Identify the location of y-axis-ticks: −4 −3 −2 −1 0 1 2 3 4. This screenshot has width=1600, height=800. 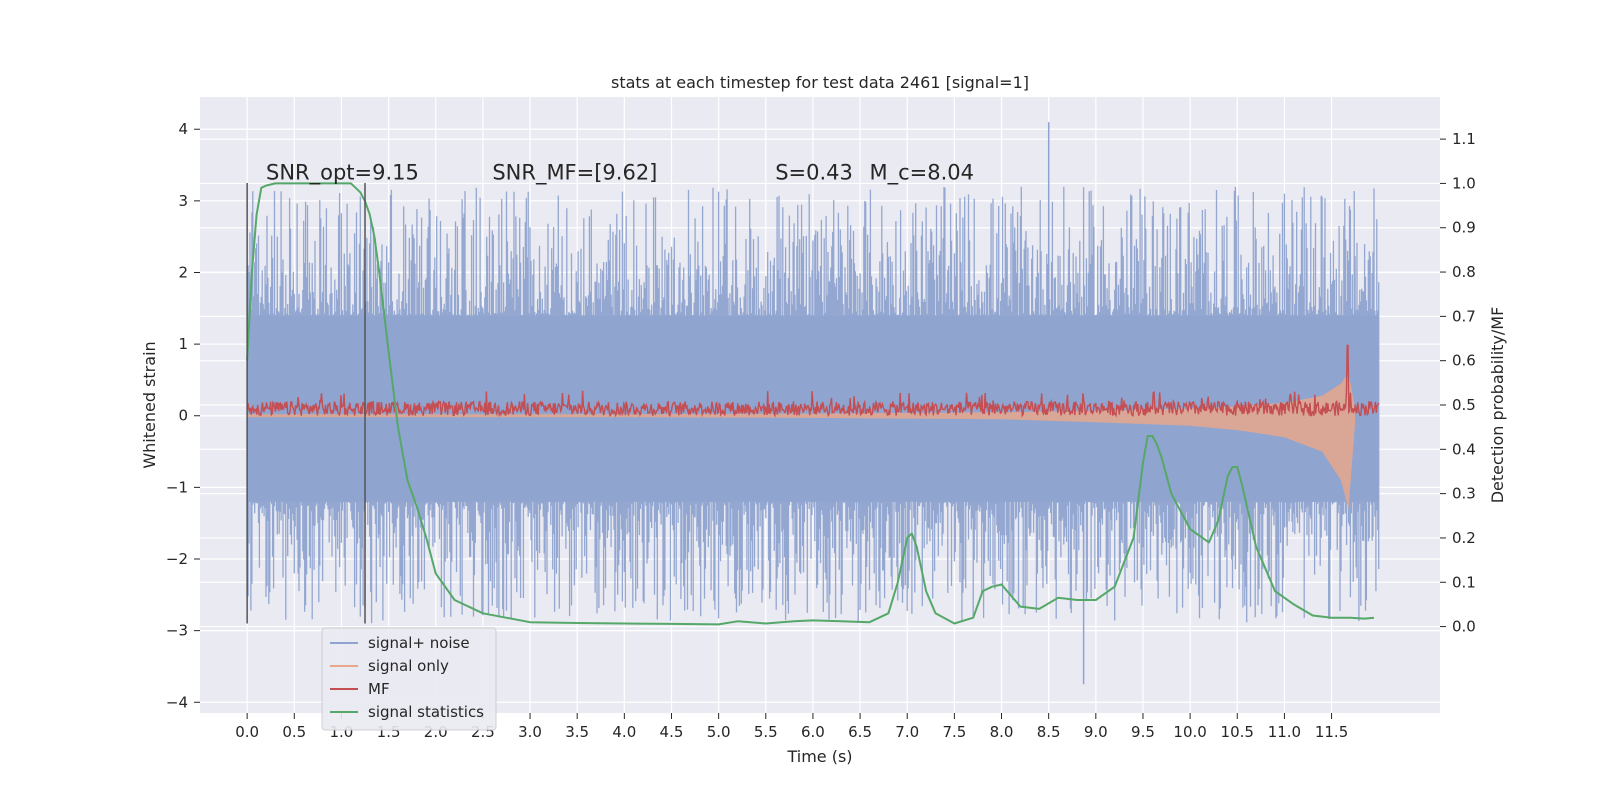
(183, 415).